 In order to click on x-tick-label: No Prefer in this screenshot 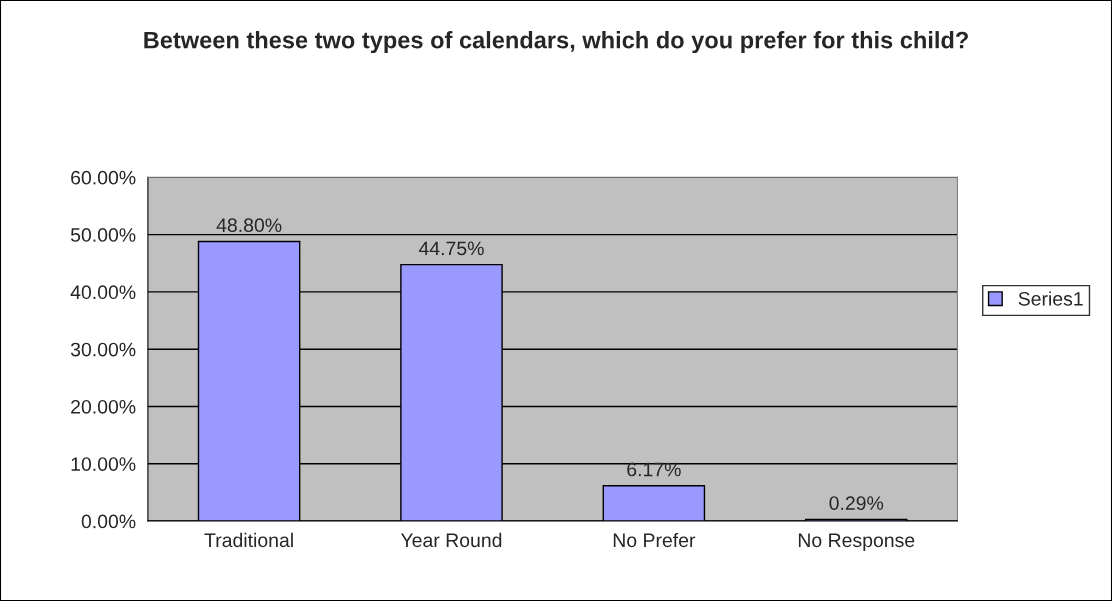, I will do `click(654, 540)`.